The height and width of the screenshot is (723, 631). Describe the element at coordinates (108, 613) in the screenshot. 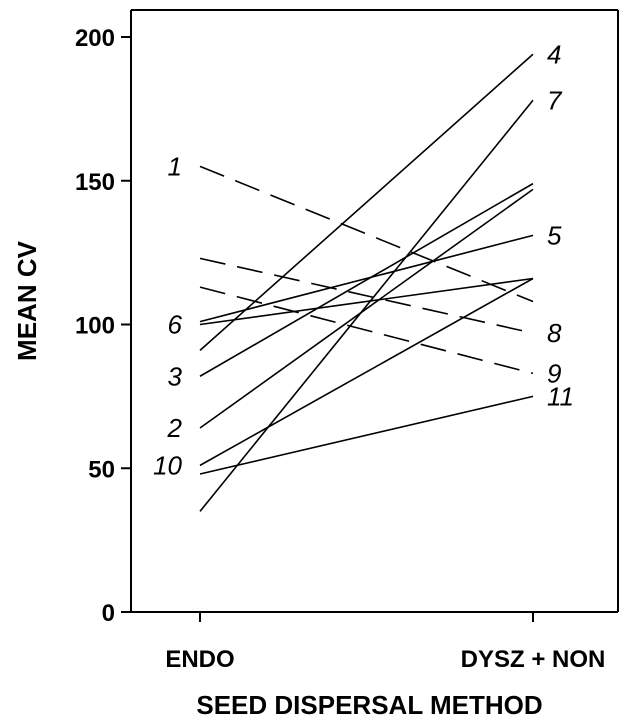

I see `y-tick-label: 0` at that location.